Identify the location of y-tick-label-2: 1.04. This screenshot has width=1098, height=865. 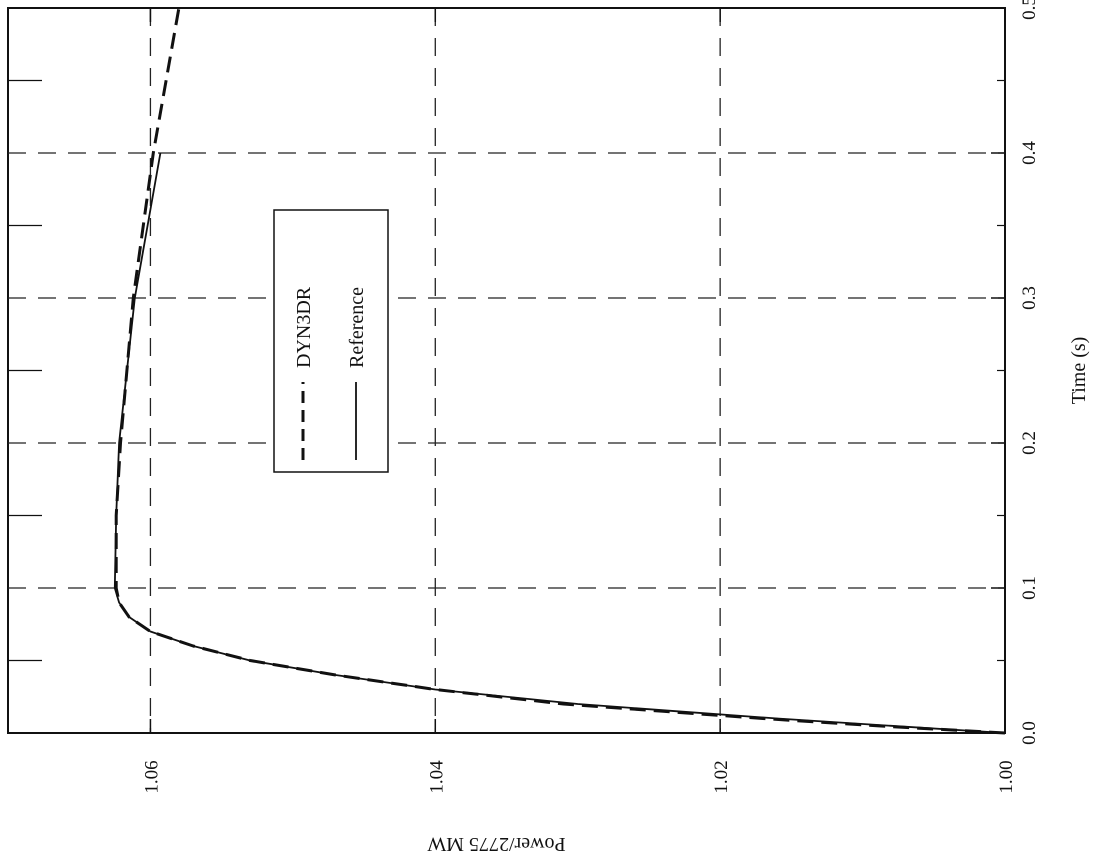
(436, 777).